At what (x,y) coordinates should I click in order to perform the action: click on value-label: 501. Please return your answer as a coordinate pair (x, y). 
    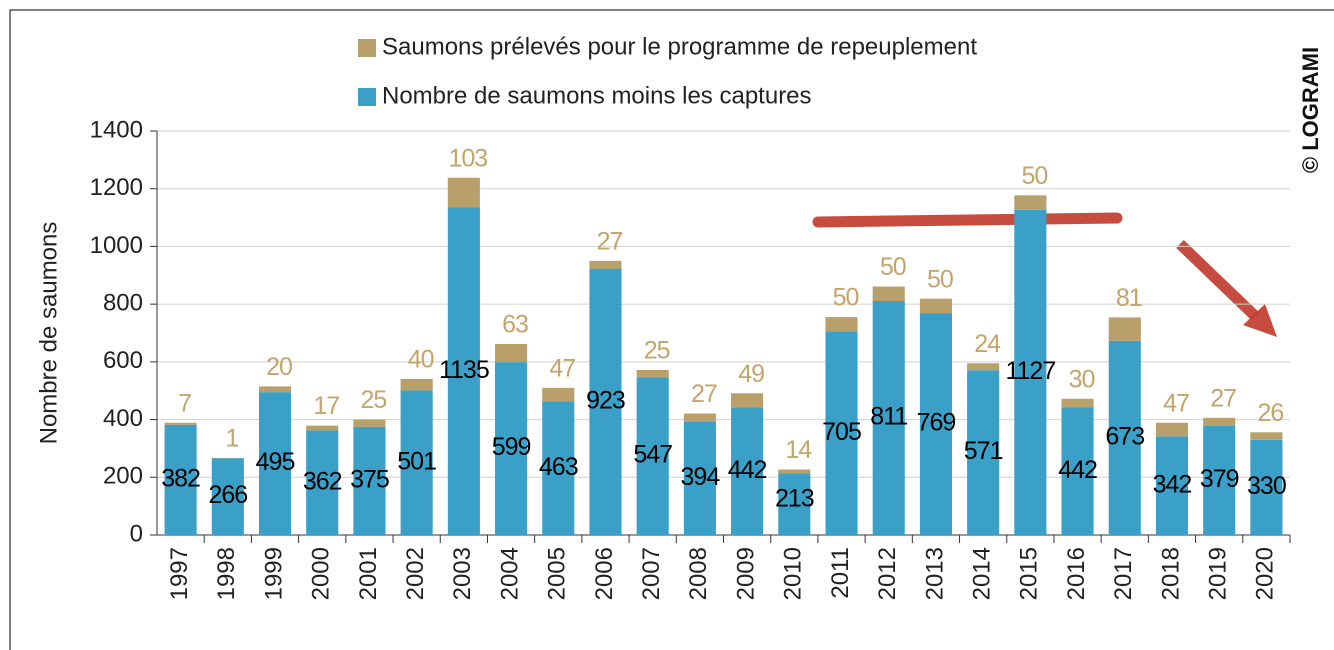
    Looking at the image, I should click on (416, 461).